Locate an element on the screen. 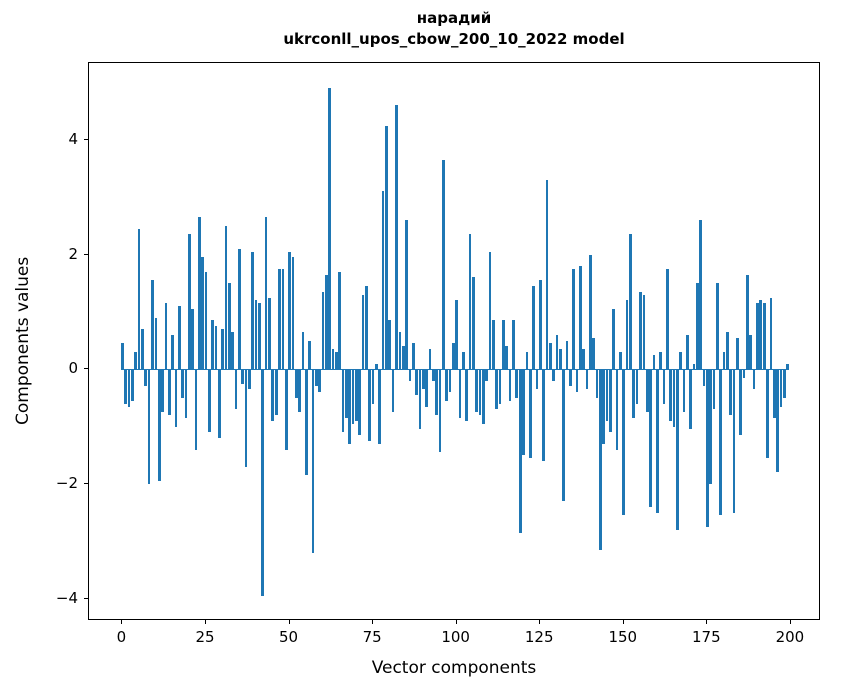  chart-title-line1: нарадий is located at coordinates (454, 18).